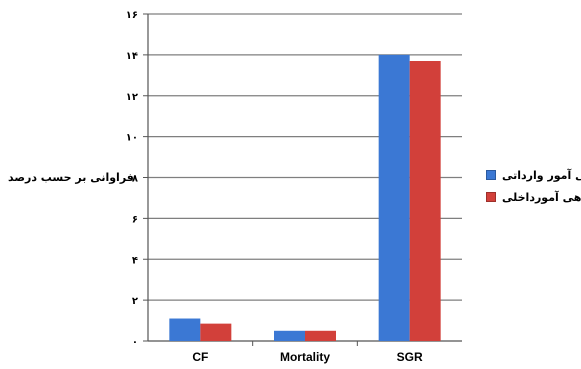  What do you see at coordinates (491, 175) in the screenshot?
I see `legend-swatch-imported` at bounding box center [491, 175].